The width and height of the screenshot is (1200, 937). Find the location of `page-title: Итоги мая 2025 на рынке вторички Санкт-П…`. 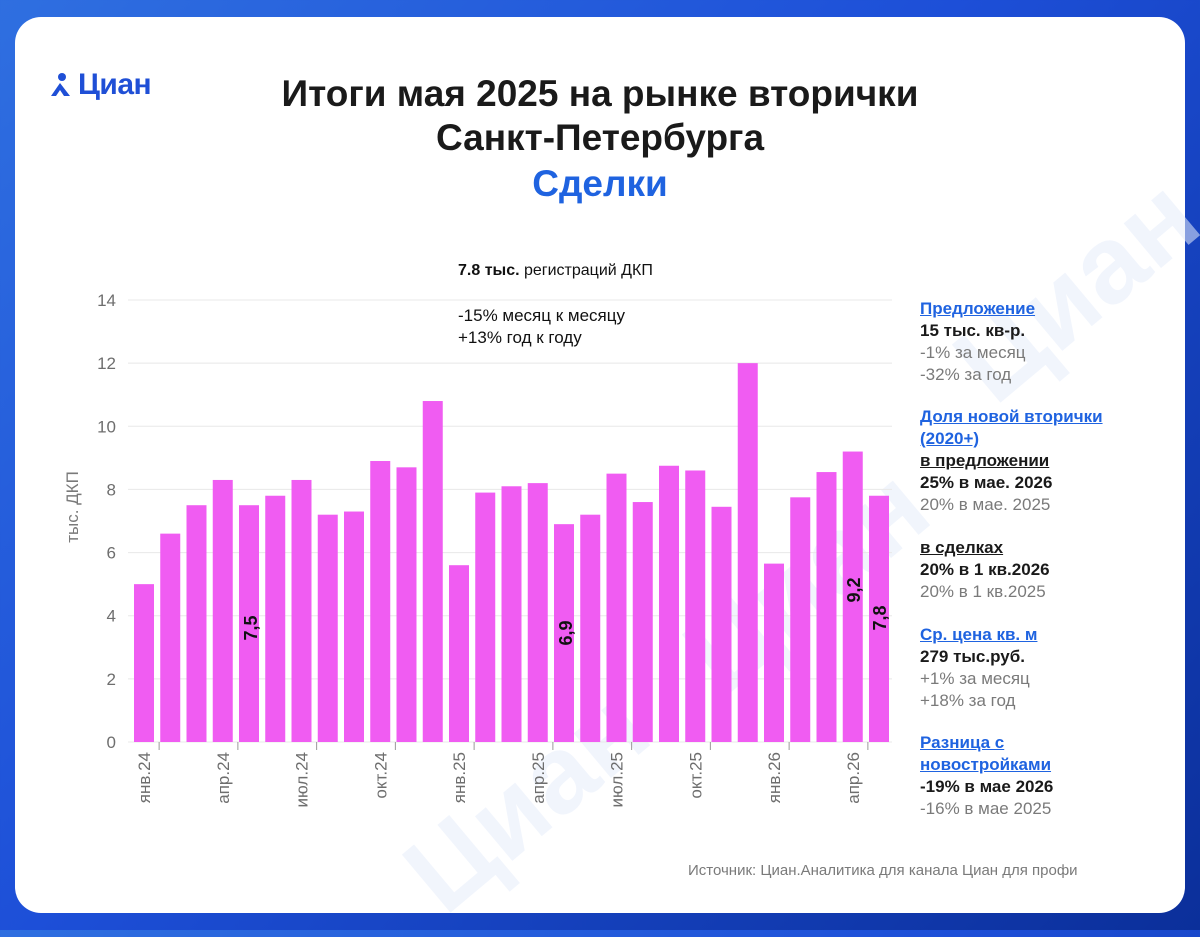

page-title: Итоги мая 2025 на рынке вторички Санкт-П… is located at coordinates (600, 116).